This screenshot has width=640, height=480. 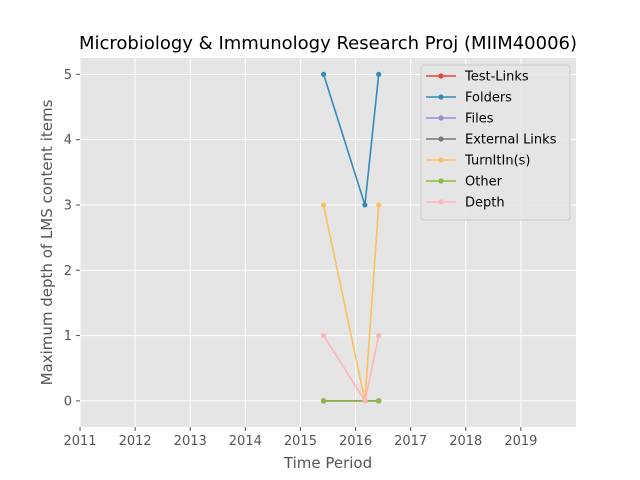 I want to click on y-tick-label: 3, so click(x=68, y=205).